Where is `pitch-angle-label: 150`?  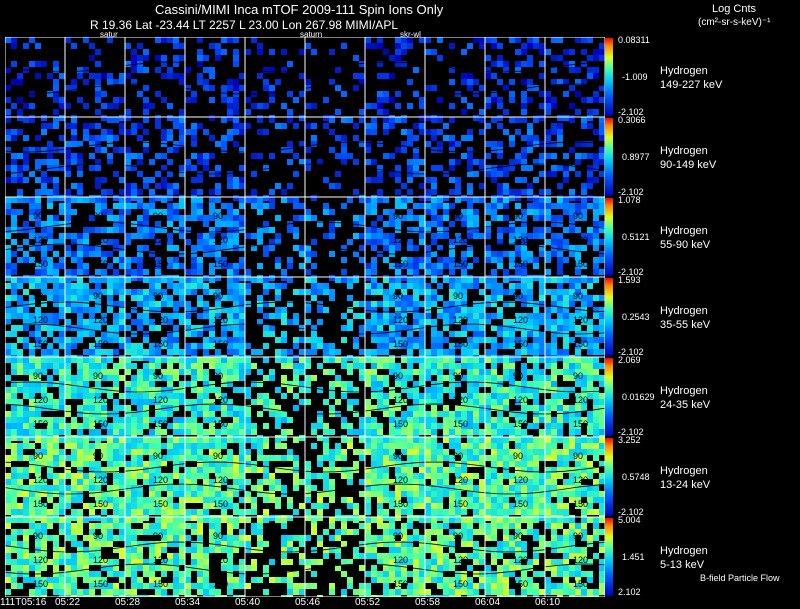 pitch-angle-label: 150 is located at coordinates (40, 344).